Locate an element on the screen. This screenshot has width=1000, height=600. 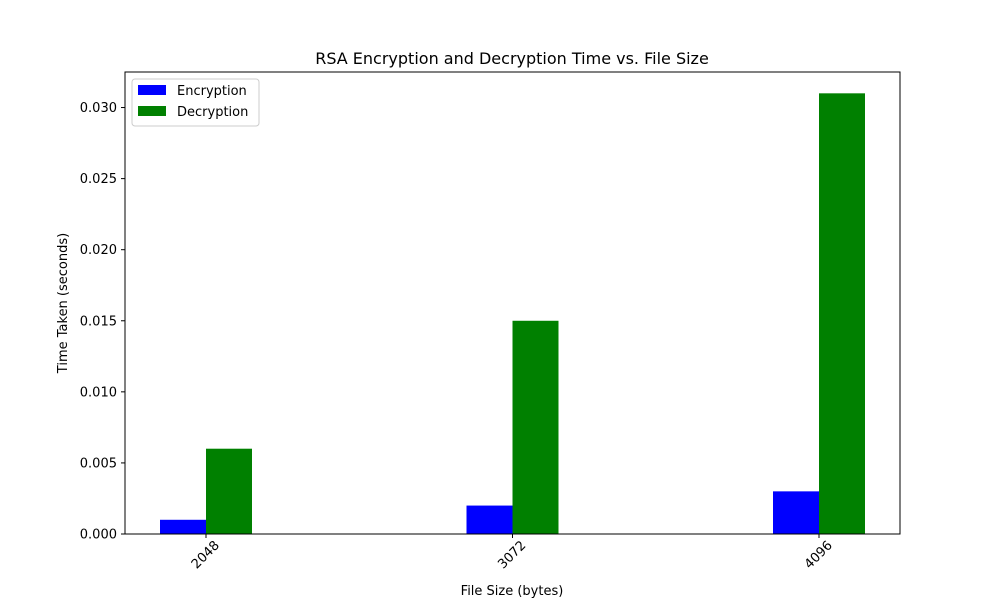
bar-decryption-2048 is located at coordinates (229, 491).